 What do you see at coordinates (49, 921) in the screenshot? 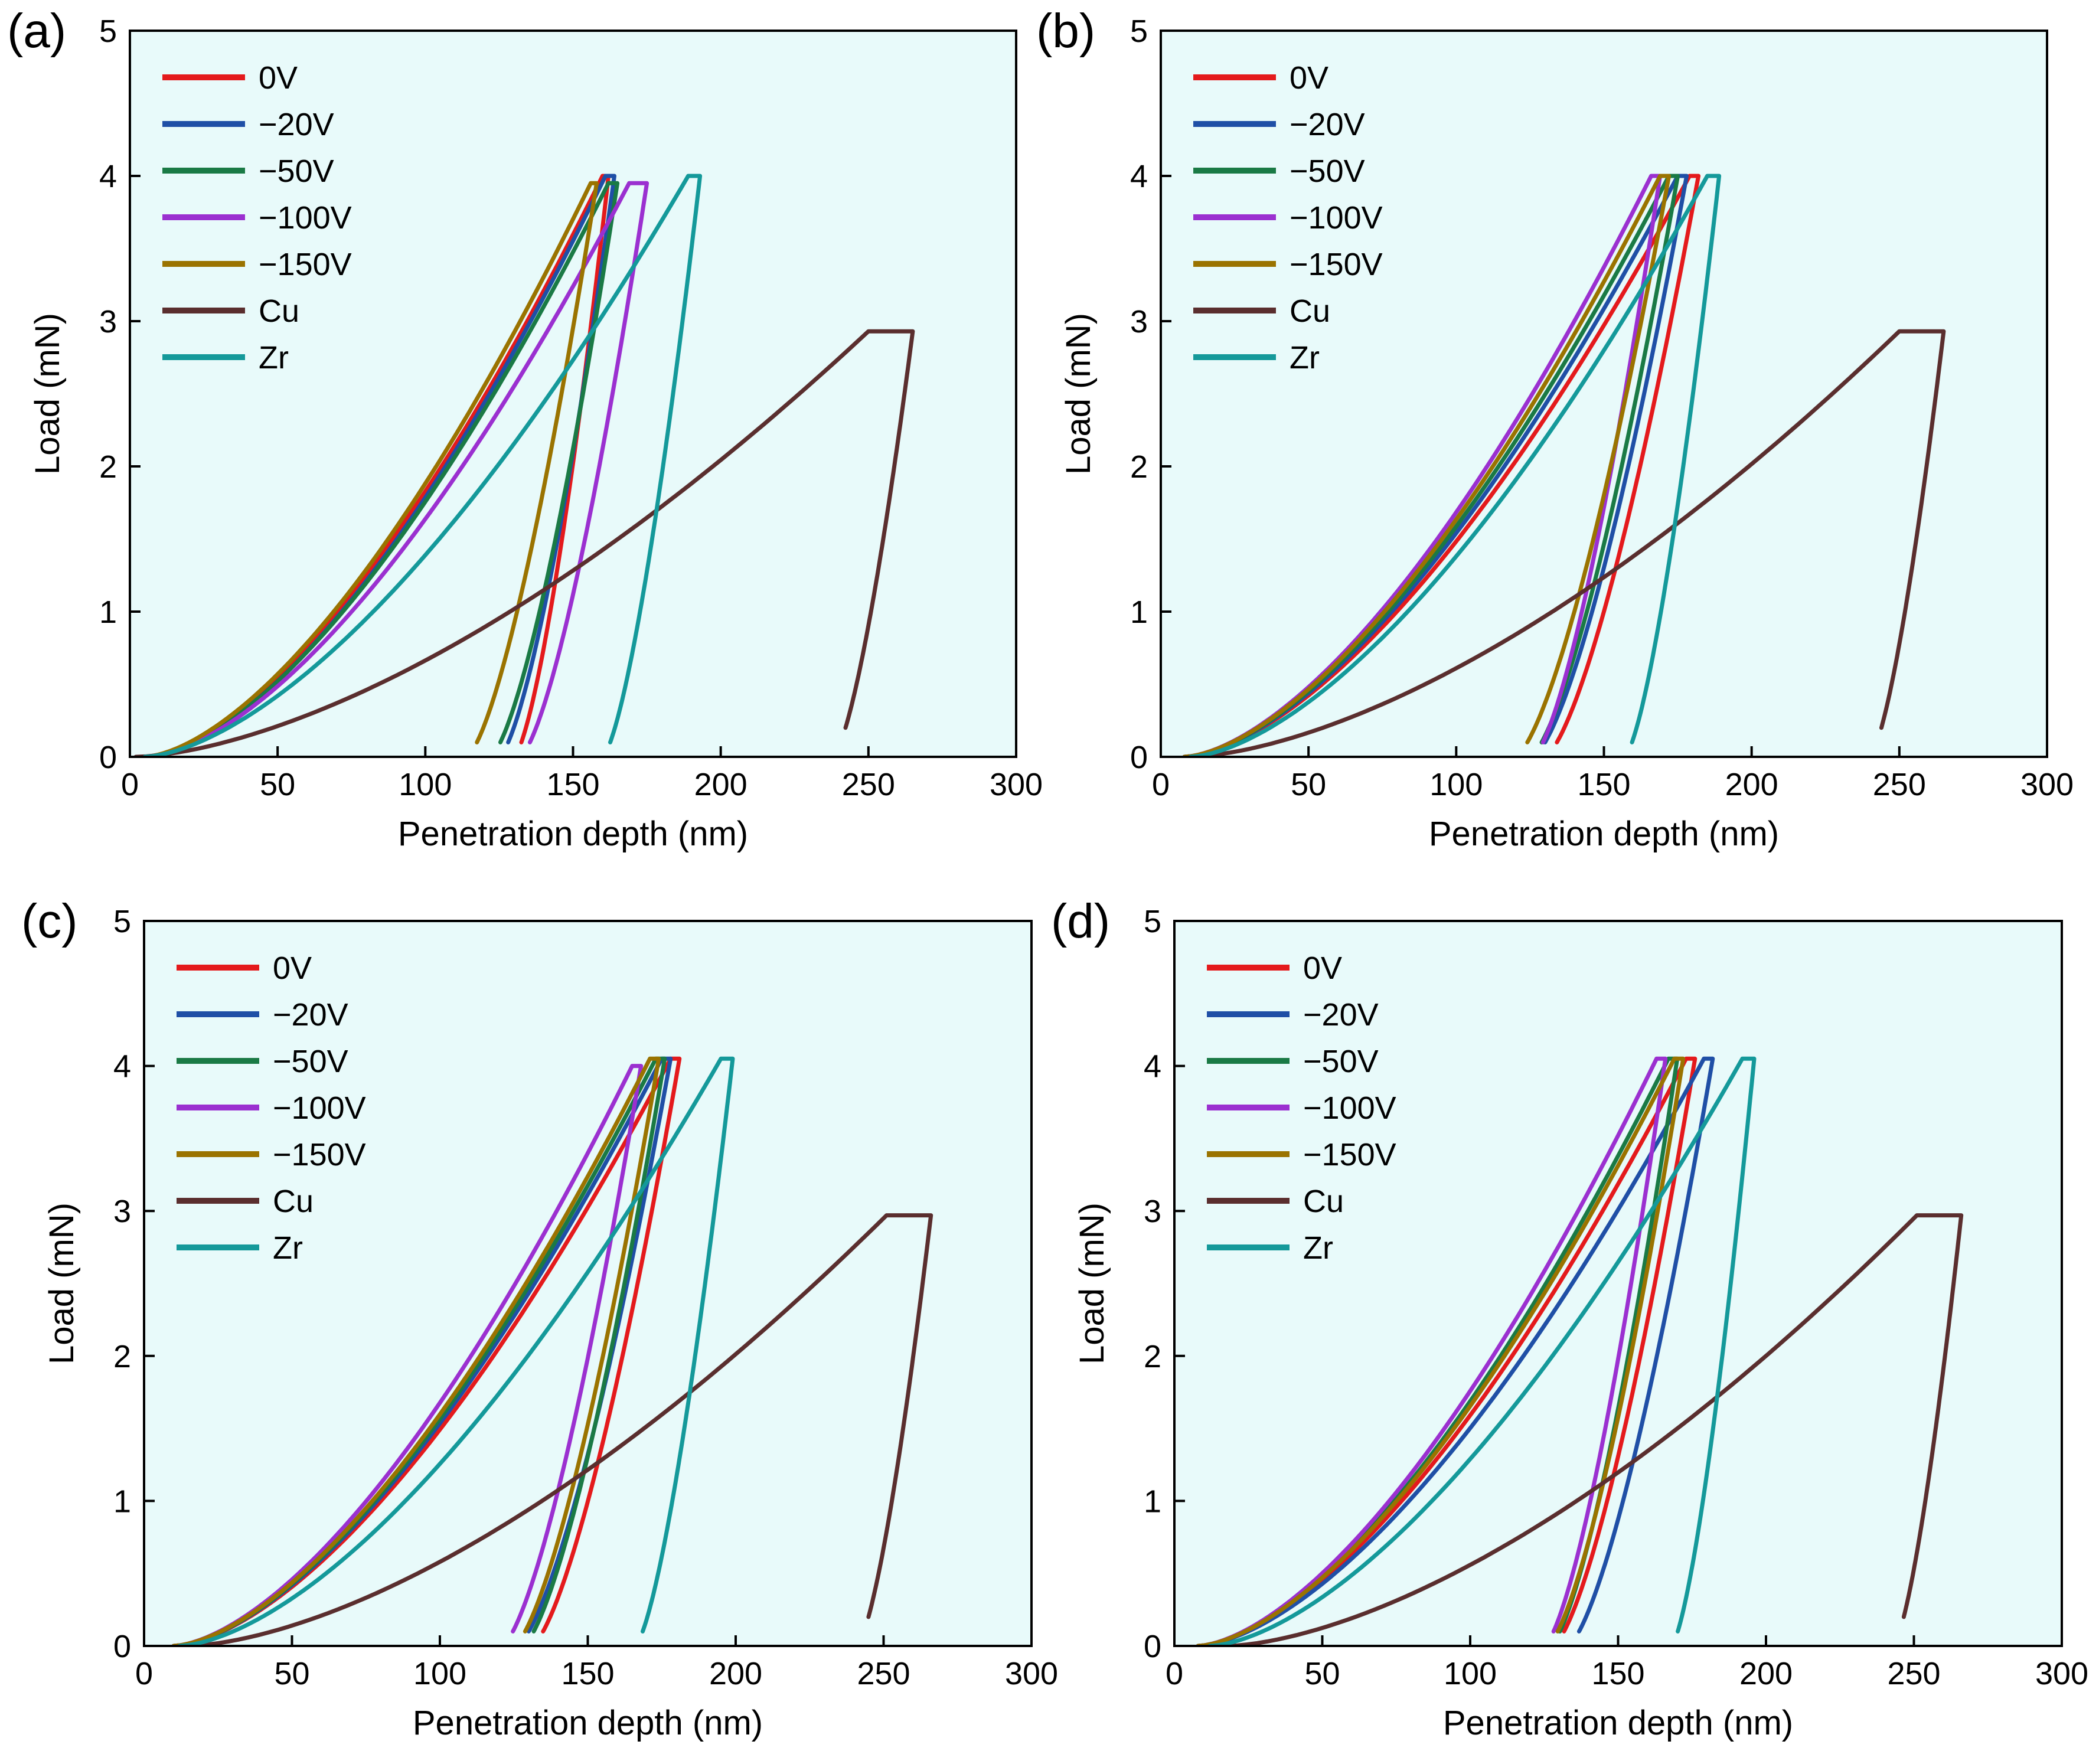
I see `panel-label: (c)` at bounding box center [49, 921].